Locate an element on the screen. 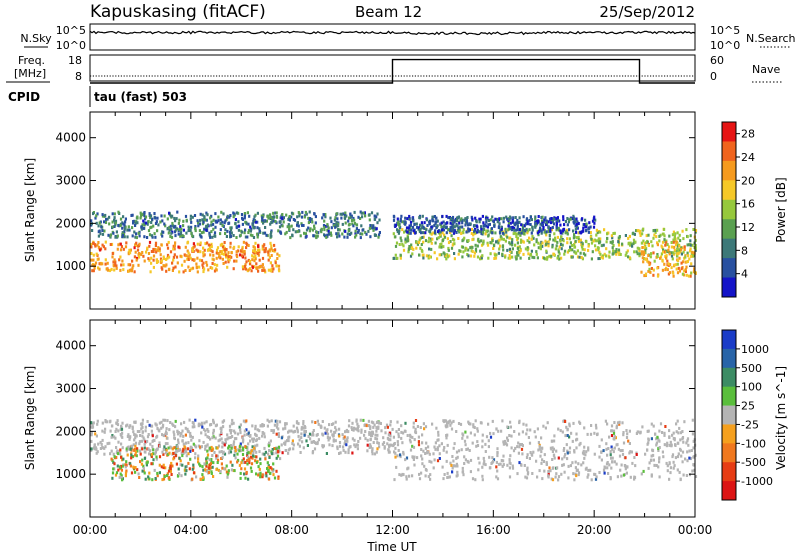 The height and width of the screenshot is (554, 800). velocity-scatter is located at coordinates (394, 450).